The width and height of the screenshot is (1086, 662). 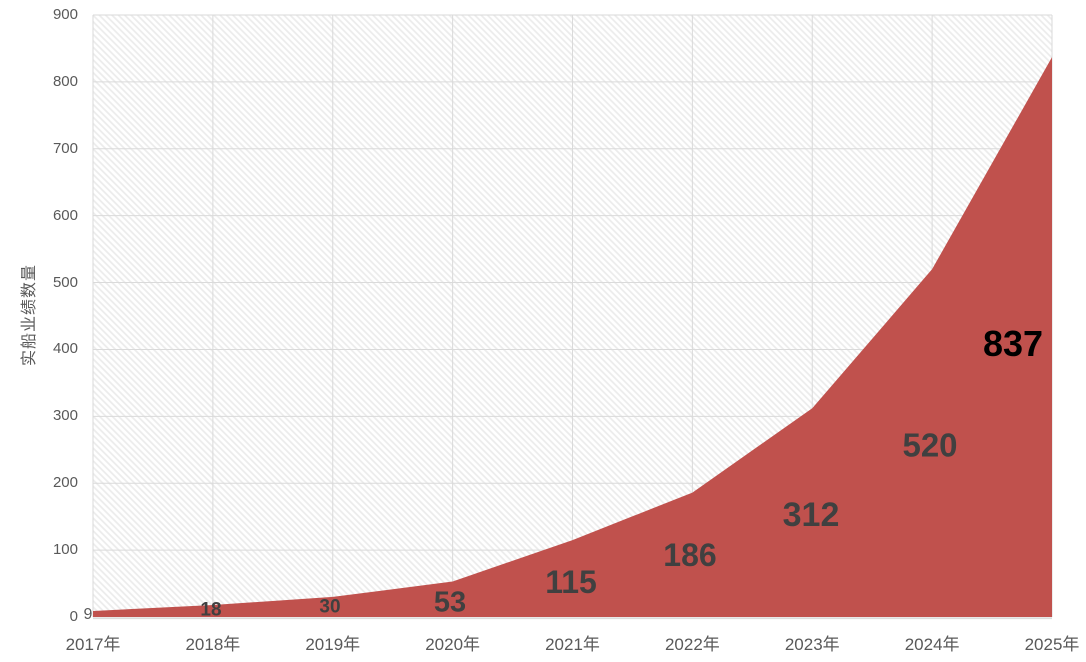 I want to click on y-tick-label-200: 200, so click(x=65, y=483).